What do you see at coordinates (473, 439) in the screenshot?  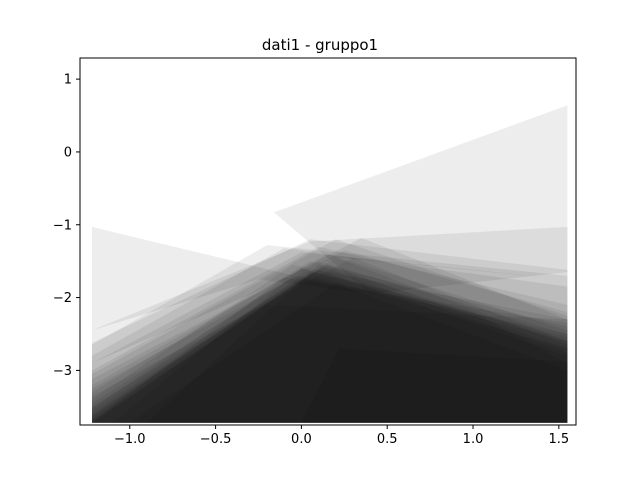 I see `x-tick-label: 1.0` at bounding box center [473, 439].